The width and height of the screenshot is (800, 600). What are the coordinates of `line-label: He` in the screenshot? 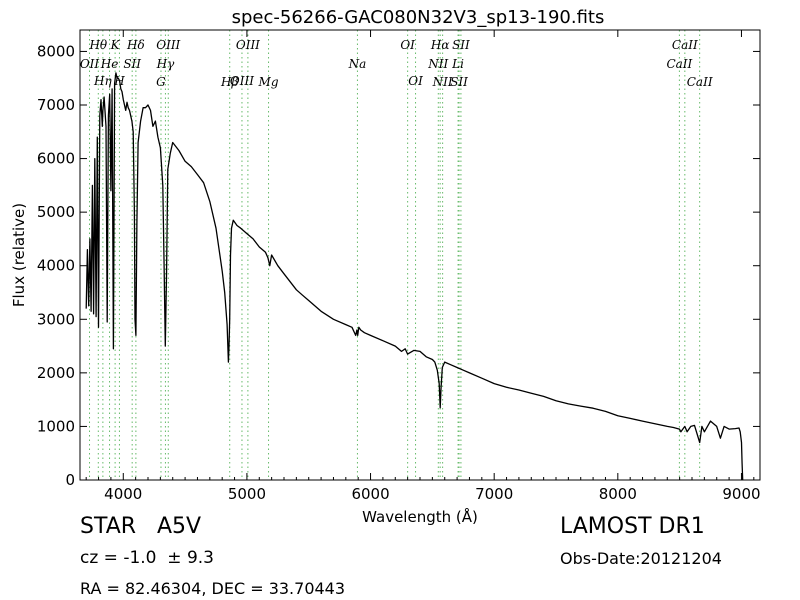 It's located at (109, 64).